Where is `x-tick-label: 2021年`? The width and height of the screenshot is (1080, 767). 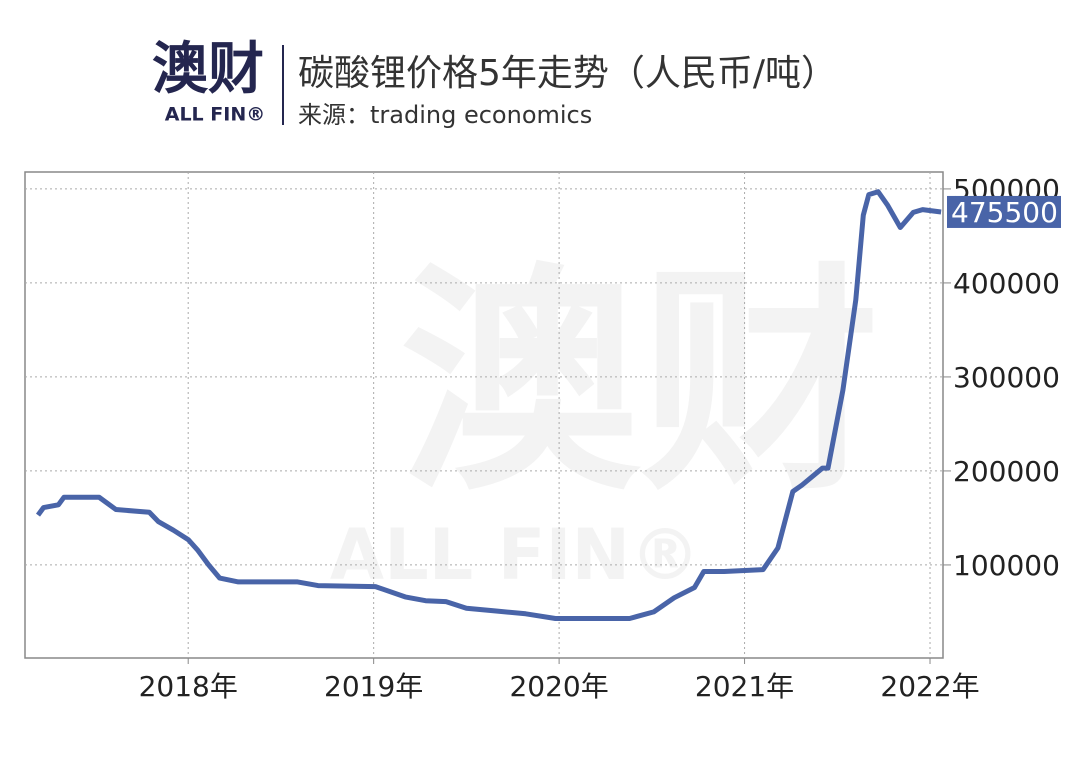 x-tick-label: 2021年 is located at coordinates (744, 686).